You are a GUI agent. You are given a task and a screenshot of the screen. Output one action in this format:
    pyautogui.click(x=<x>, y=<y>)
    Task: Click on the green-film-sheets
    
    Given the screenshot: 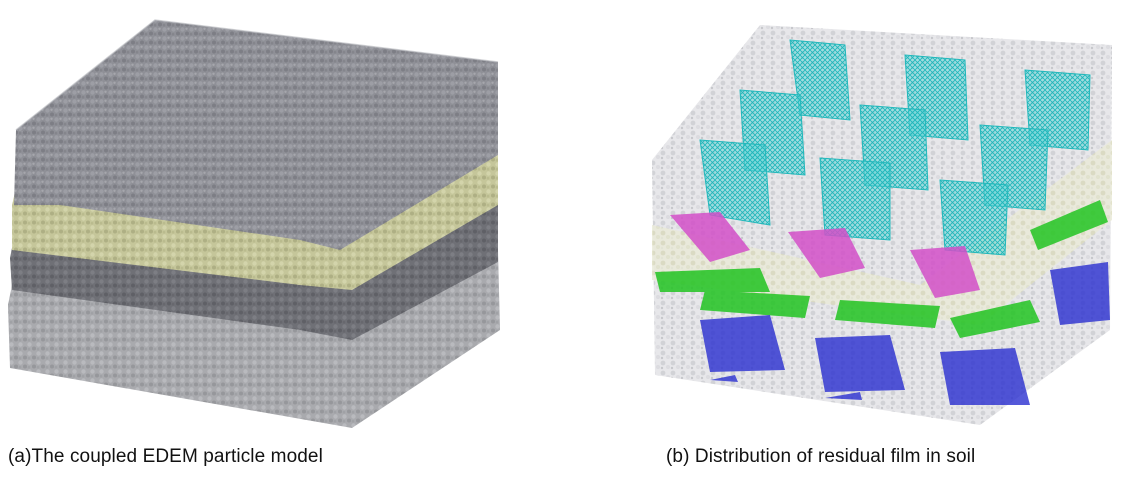 What is the action you would take?
    pyautogui.click(x=881, y=269)
    